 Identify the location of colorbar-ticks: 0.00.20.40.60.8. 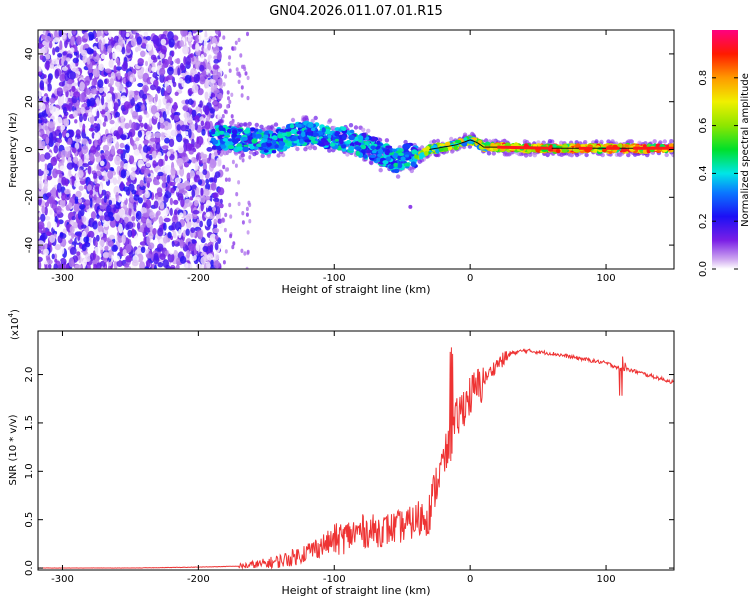
(718, 173).